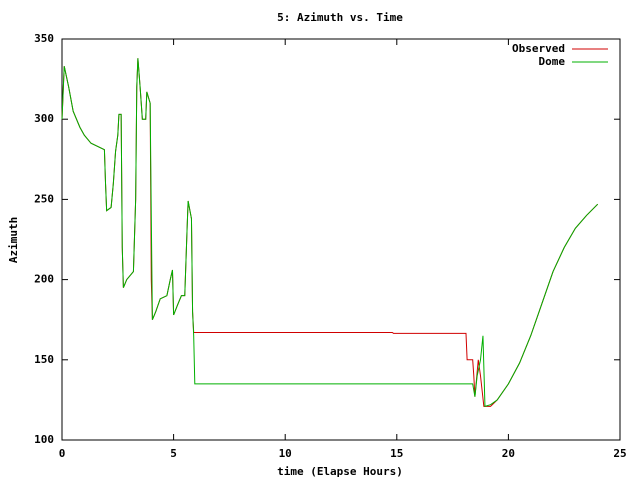  Describe the element at coordinates (340, 471) in the screenshot. I see `x-axis-label: time (Elapse Hours)` at that location.